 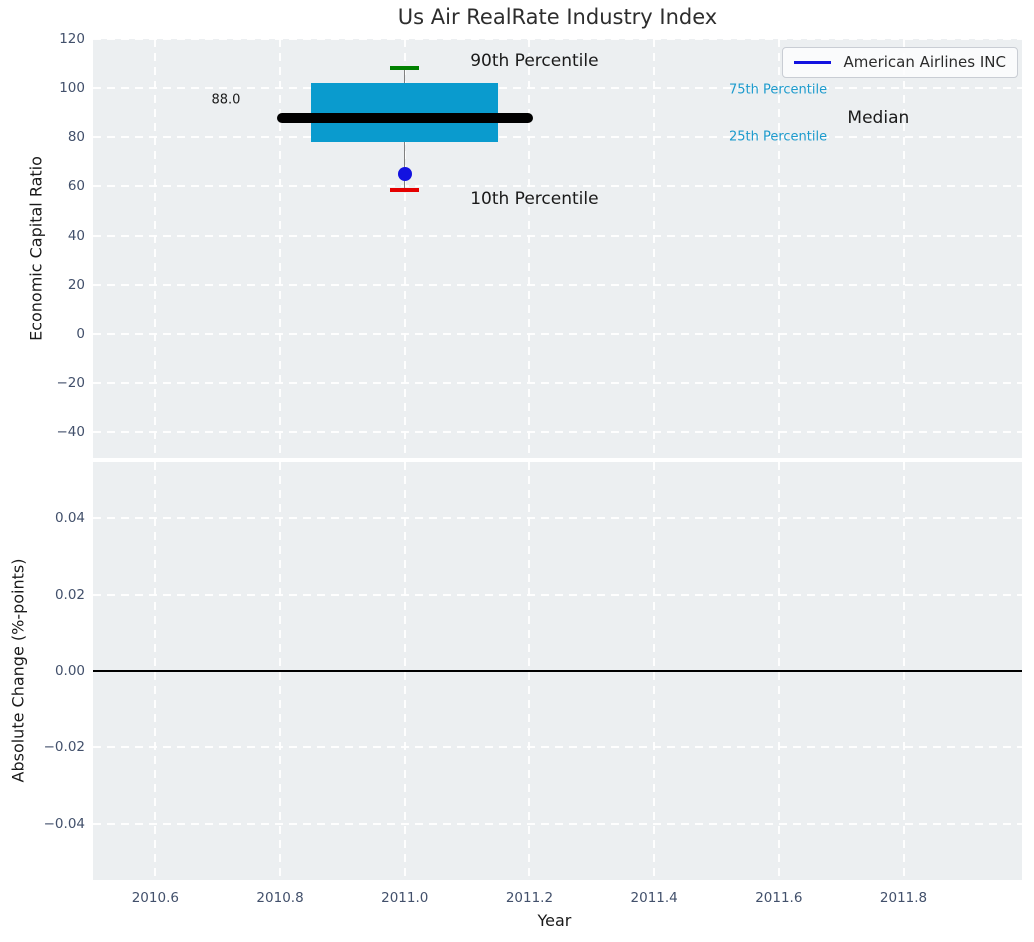 What do you see at coordinates (76, 235) in the screenshot?
I see `y-tick-label: 40` at bounding box center [76, 235].